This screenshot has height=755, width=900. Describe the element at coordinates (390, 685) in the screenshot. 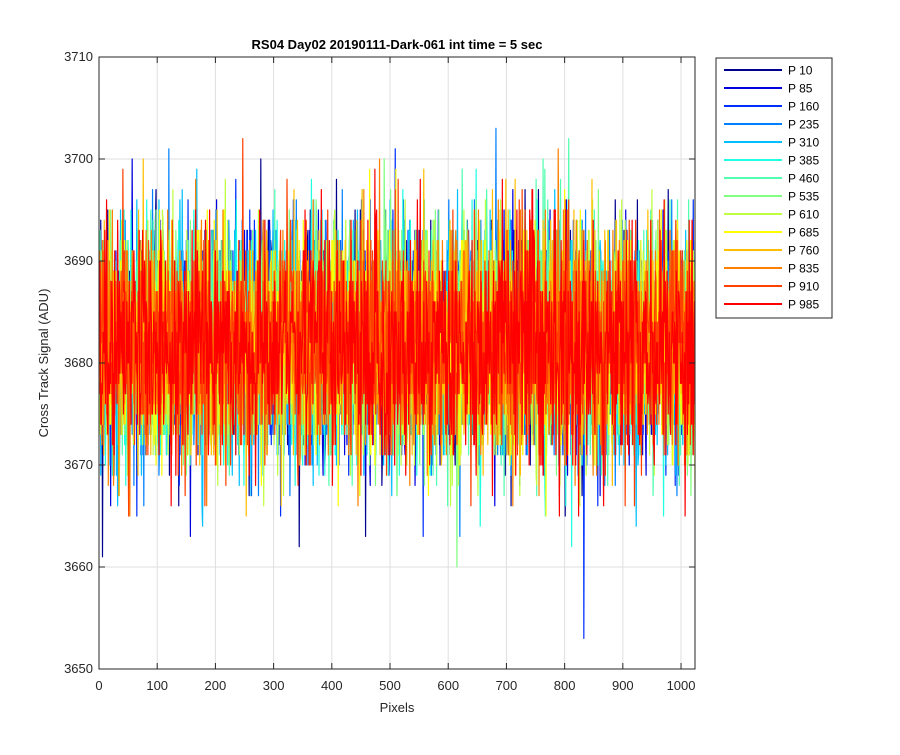

I see `x-tick-label: 500` at that location.